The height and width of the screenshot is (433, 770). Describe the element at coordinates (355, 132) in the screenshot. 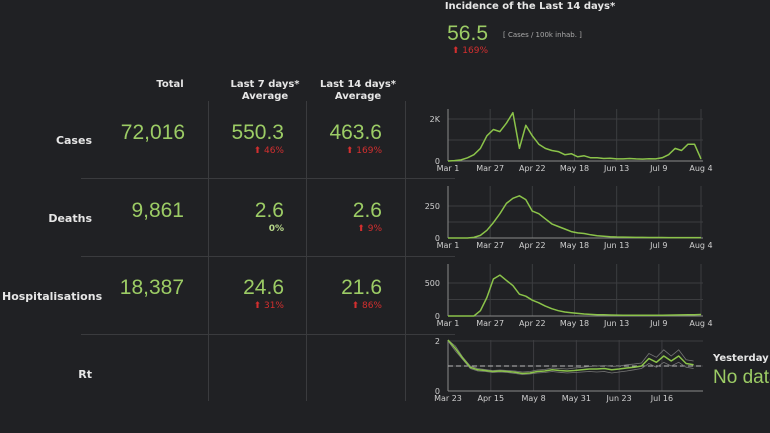

I see `cases-avg14: 463.6` at that location.